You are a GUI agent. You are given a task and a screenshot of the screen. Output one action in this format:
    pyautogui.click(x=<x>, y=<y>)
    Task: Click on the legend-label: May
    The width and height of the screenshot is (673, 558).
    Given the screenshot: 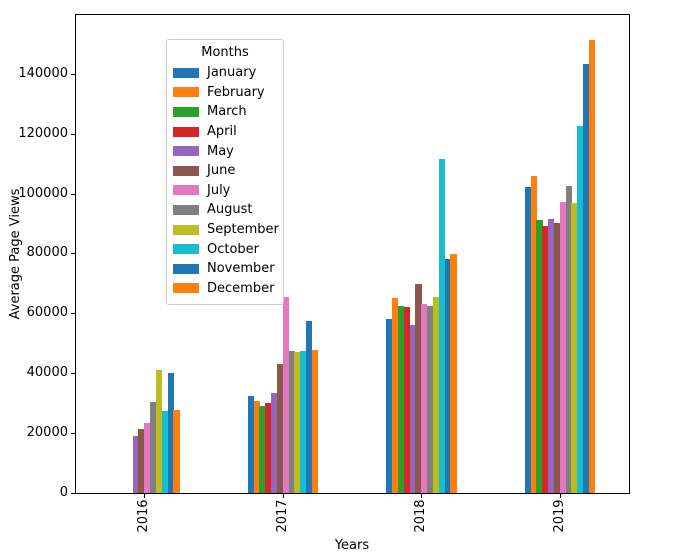 What is the action you would take?
    pyautogui.click(x=220, y=151)
    